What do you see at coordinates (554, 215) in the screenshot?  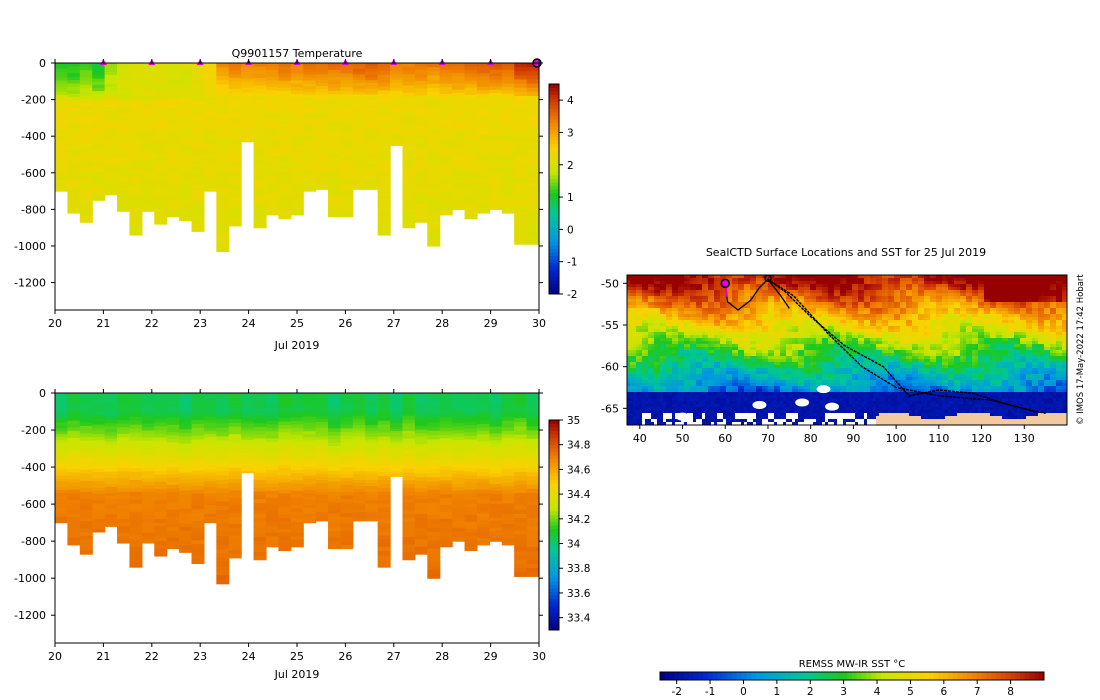 I see `colorbar-segment` at bounding box center [554, 215].